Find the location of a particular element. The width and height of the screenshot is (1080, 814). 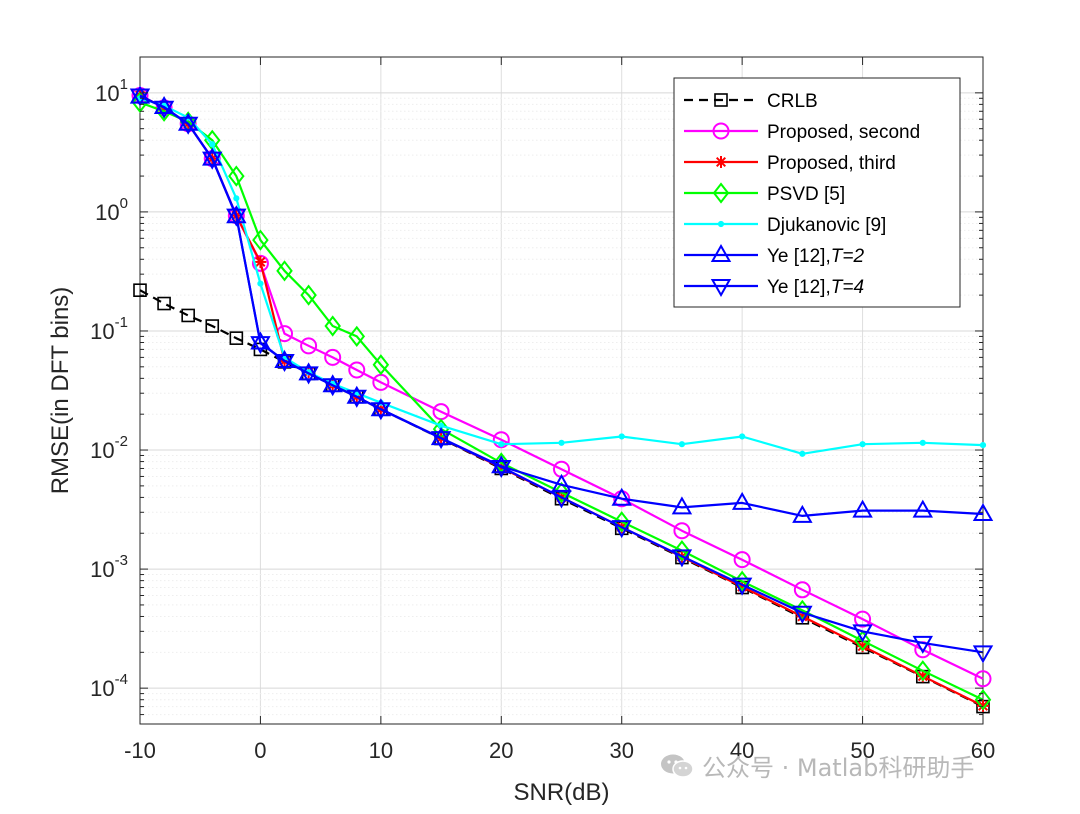

legend-item: Proposed, third is located at coordinates (790, 163).